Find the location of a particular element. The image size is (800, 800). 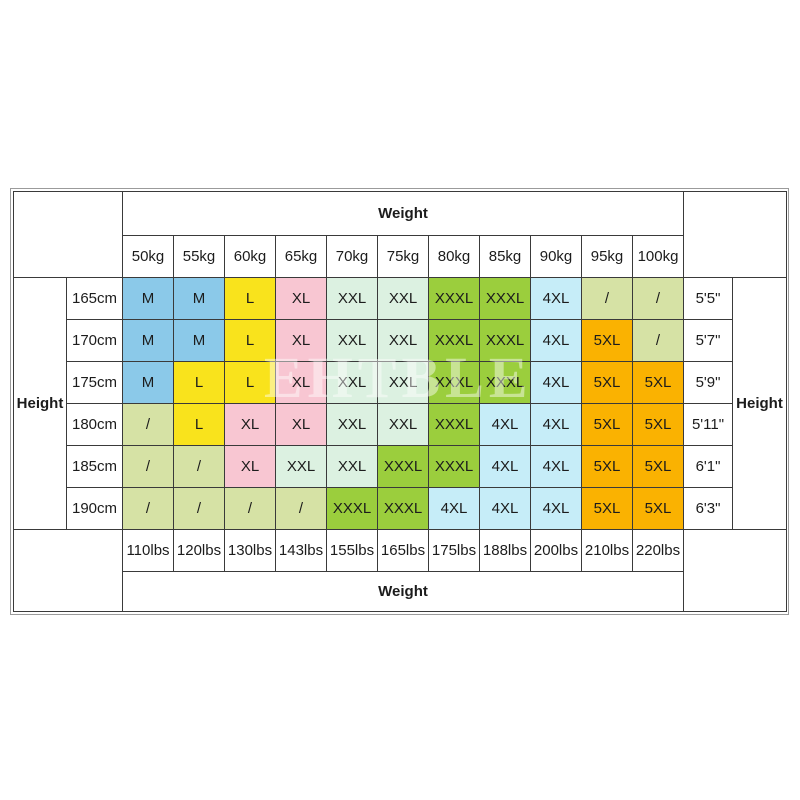

corner-bottom-left is located at coordinates (68, 570).